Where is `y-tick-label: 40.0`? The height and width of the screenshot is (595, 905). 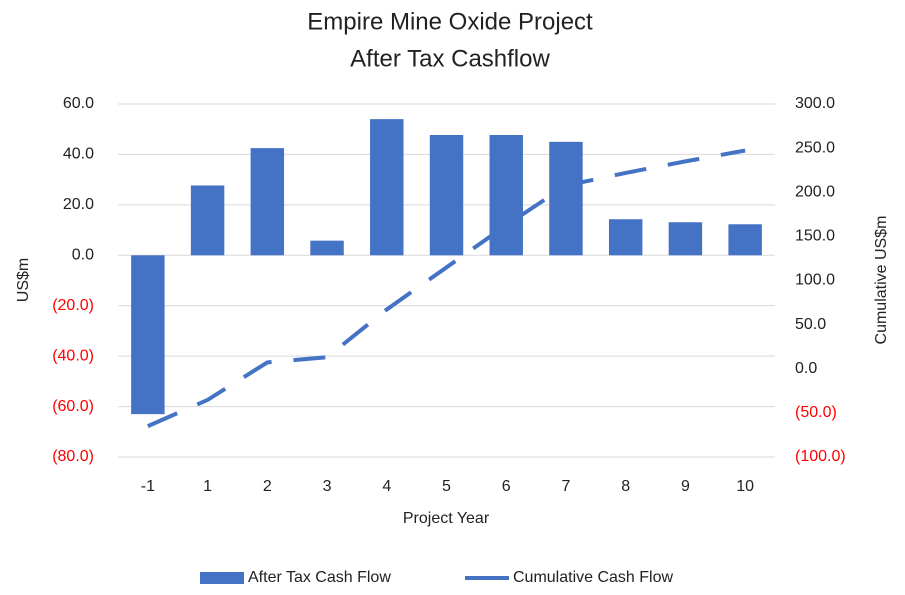
y-tick-label: 40.0 is located at coordinates (78, 154).